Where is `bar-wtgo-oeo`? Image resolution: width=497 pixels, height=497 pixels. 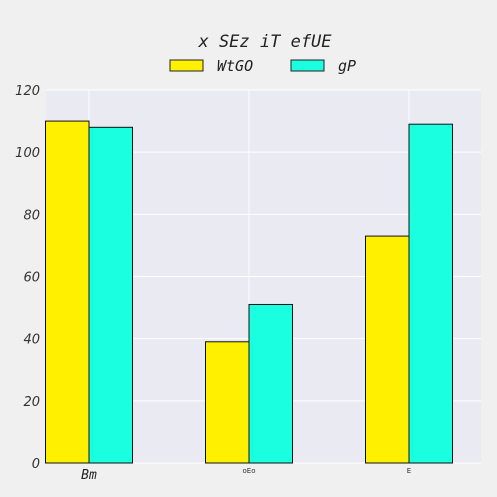 bar-wtgo-oeo is located at coordinates (227, 402).